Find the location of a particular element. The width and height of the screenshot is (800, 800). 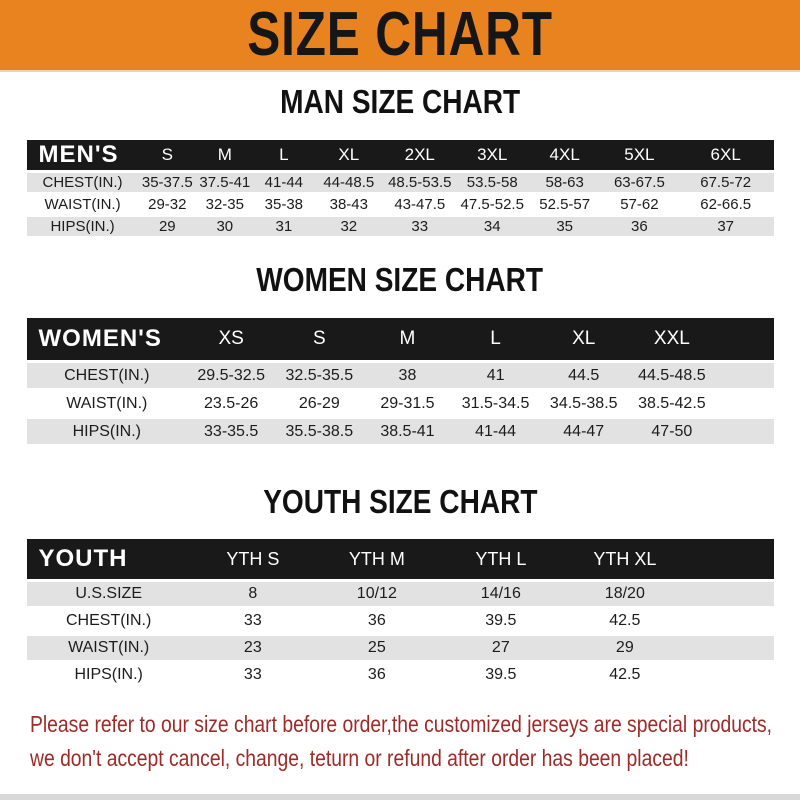

youth-section-heading: YOUTH SIZE CHART is located at coordinates (400, 504).